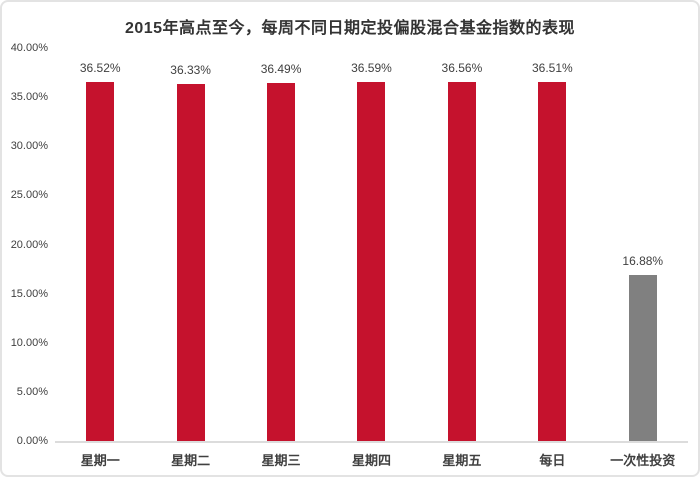  What do you see at coordinates (32, 441) in the screenshot?
I see `y-axis-tick-label: 0.00%` at bounding box center [32, 441].